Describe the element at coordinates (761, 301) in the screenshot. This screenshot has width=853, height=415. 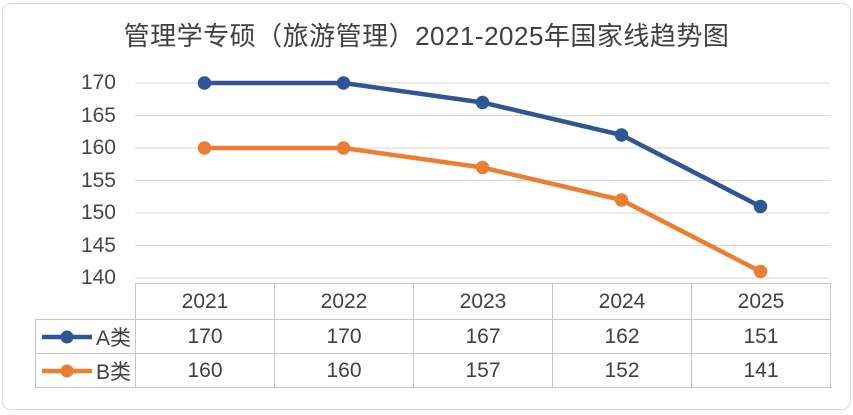
I see `table-header-year: 2025` at that location.